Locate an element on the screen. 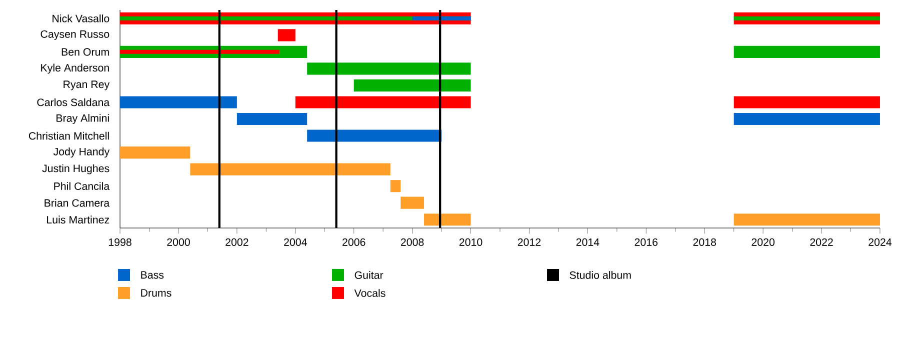  y-tick-label: Christian Mitchell is located at coordinates (68, 136).